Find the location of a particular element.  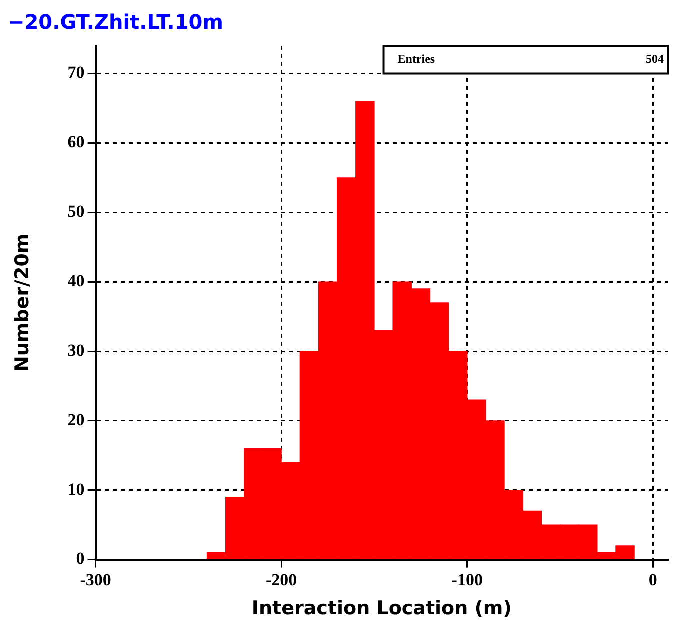

y-axis-title: Number/20m is located at coordinates (22, 303).